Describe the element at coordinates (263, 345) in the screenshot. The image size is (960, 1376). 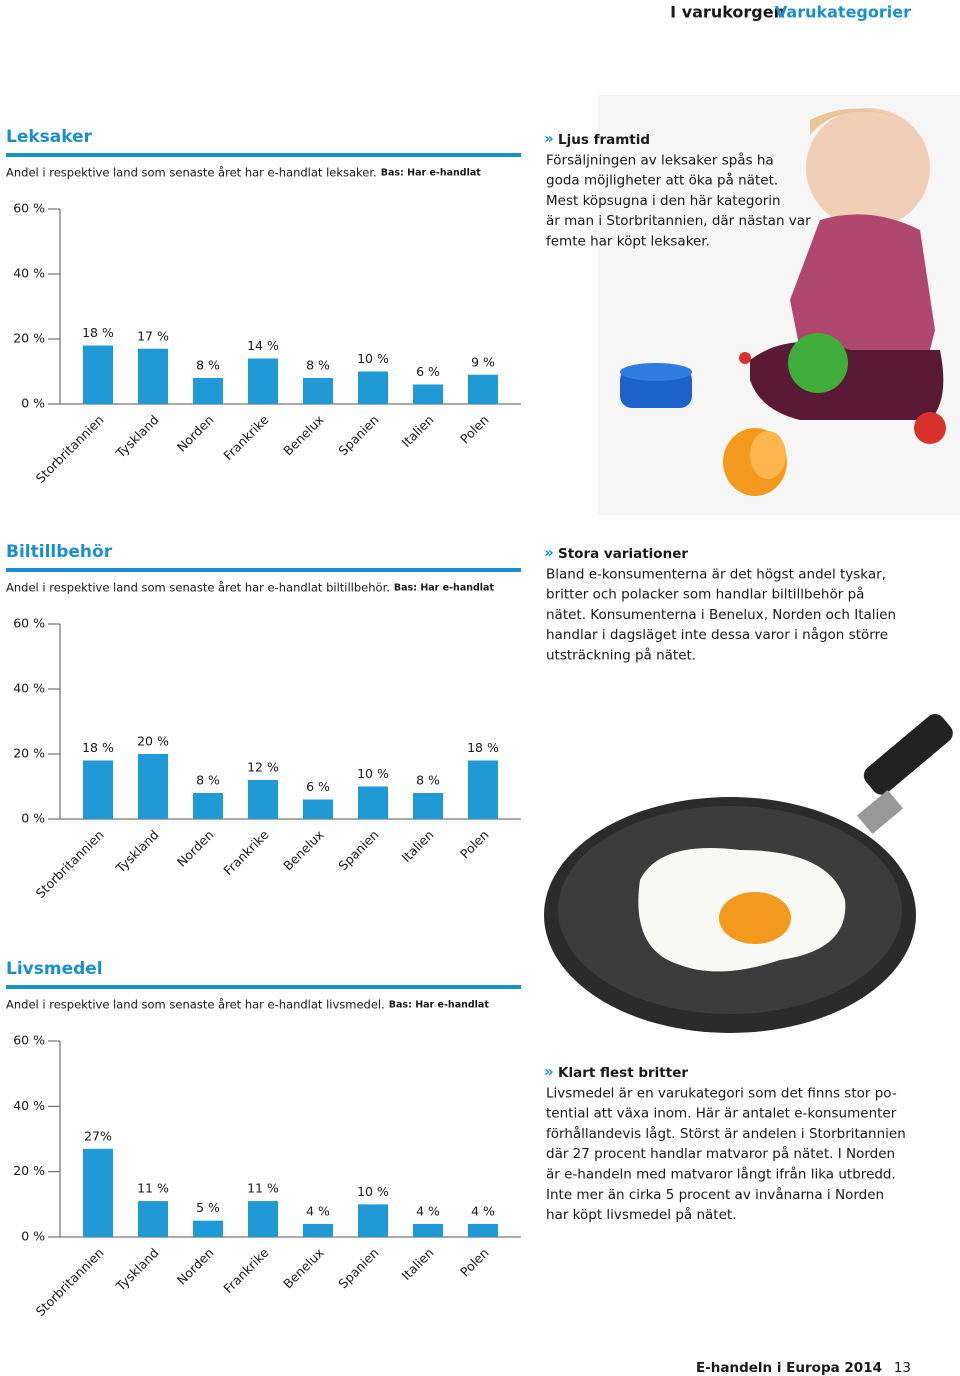
I see `value-label: 14 %` at that location.